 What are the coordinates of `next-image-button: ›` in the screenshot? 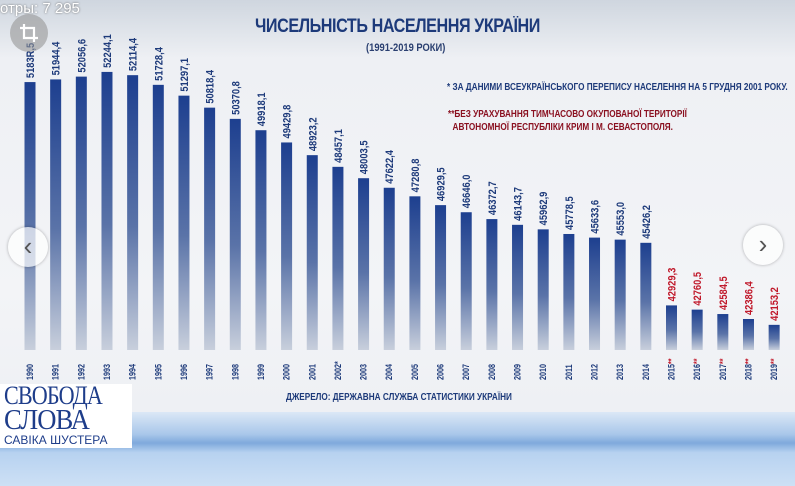 It's located at (763, 245).